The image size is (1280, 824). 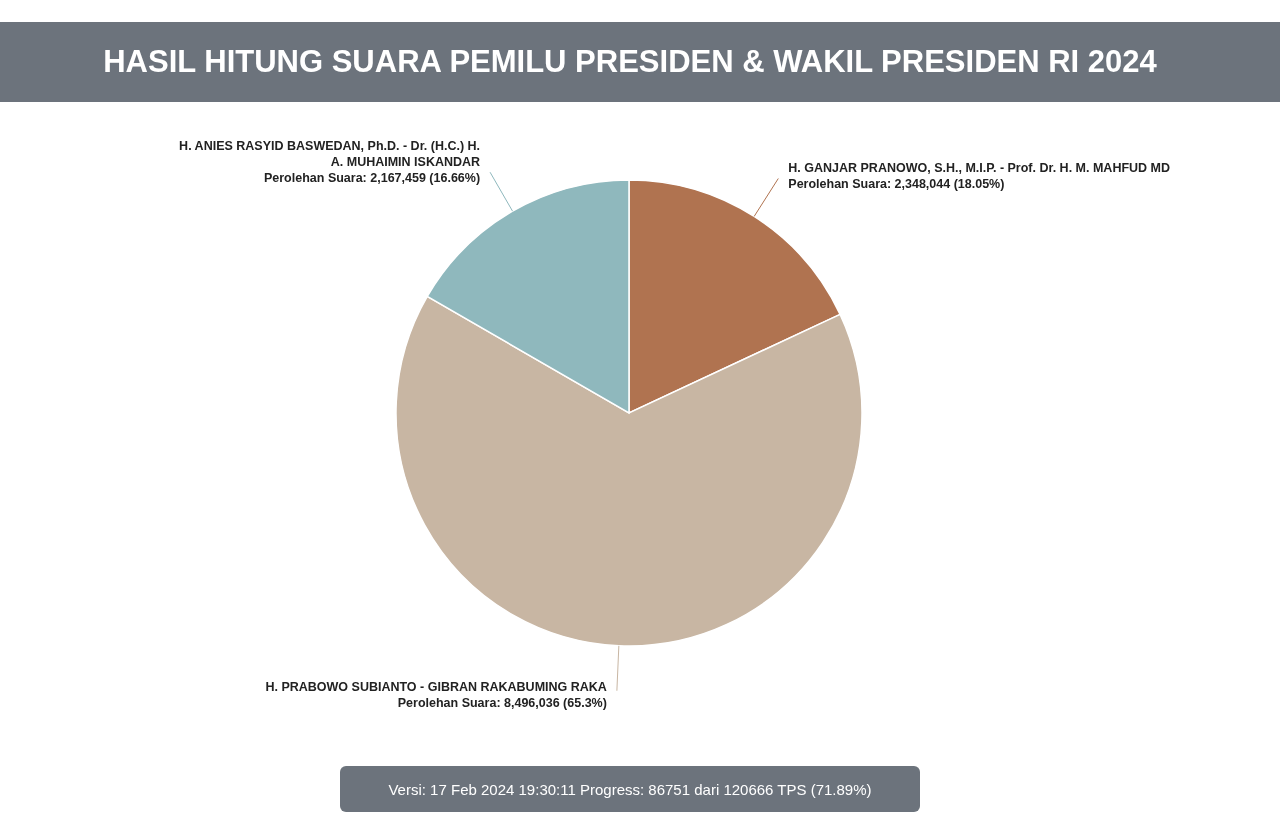 I want to click on data-label: Perolehan Suara: 2,167,459 (16.66%), so click(x=372, y=178).